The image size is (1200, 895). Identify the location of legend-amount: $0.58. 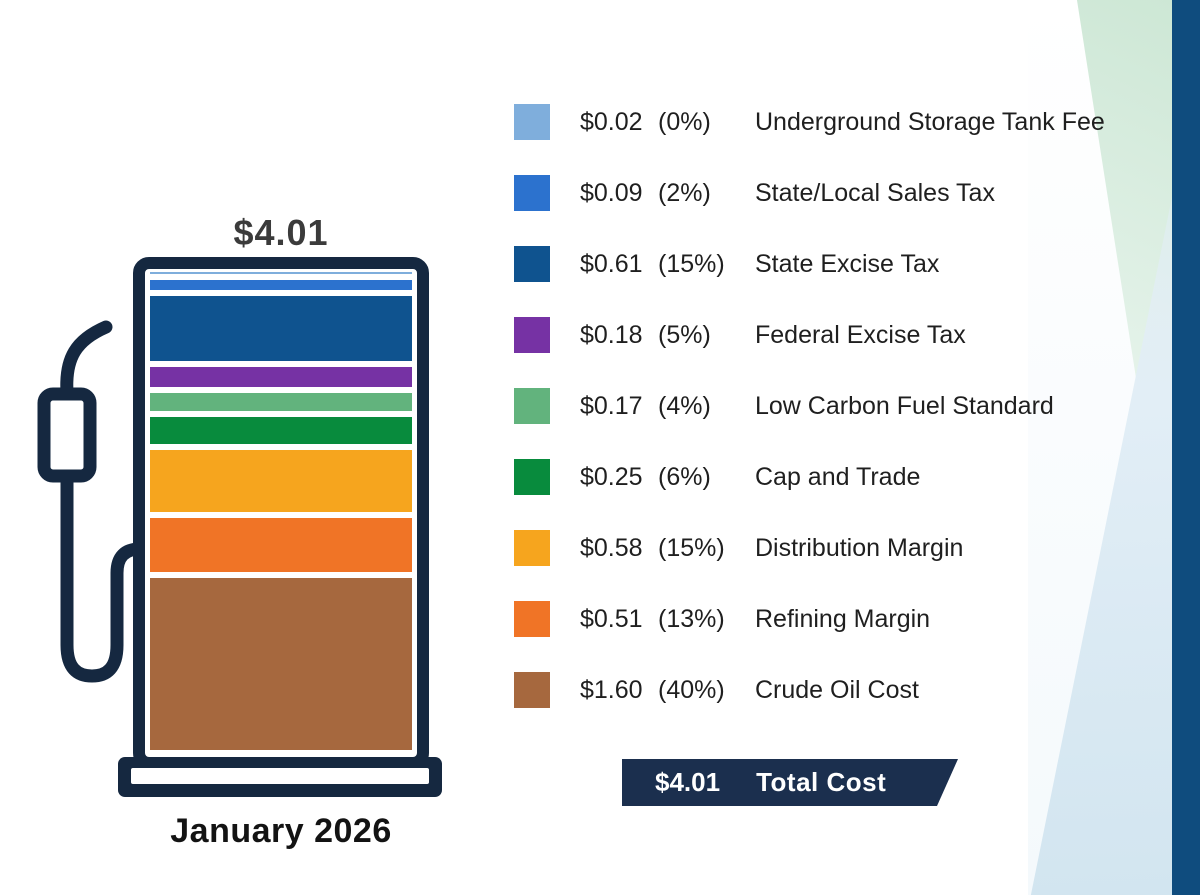
(611, 547).